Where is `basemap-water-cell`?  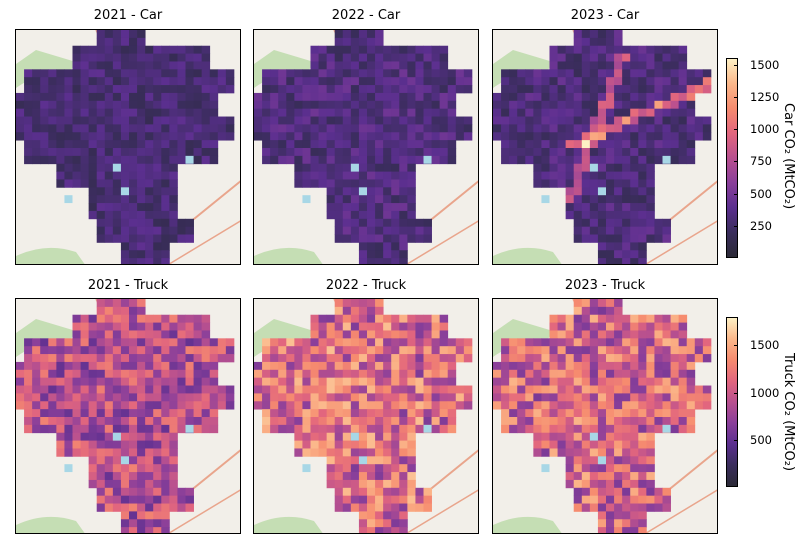 basemap-water-cell is located at coordinates (545, 468).